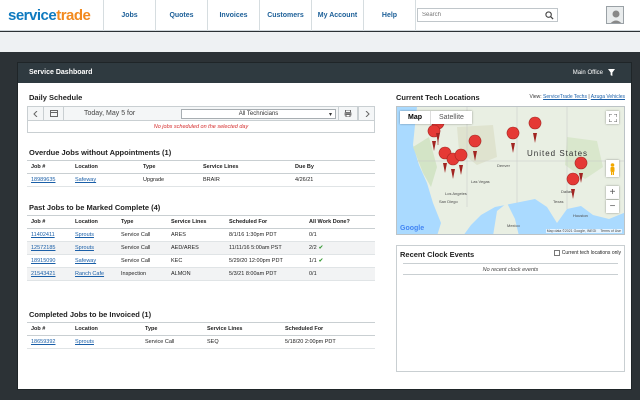 The height and width of the screenshot is (400, 640). Describe the element at coordinates (234, 15) in the screenshot. I see `nav-invoices: Invoices` at that location.